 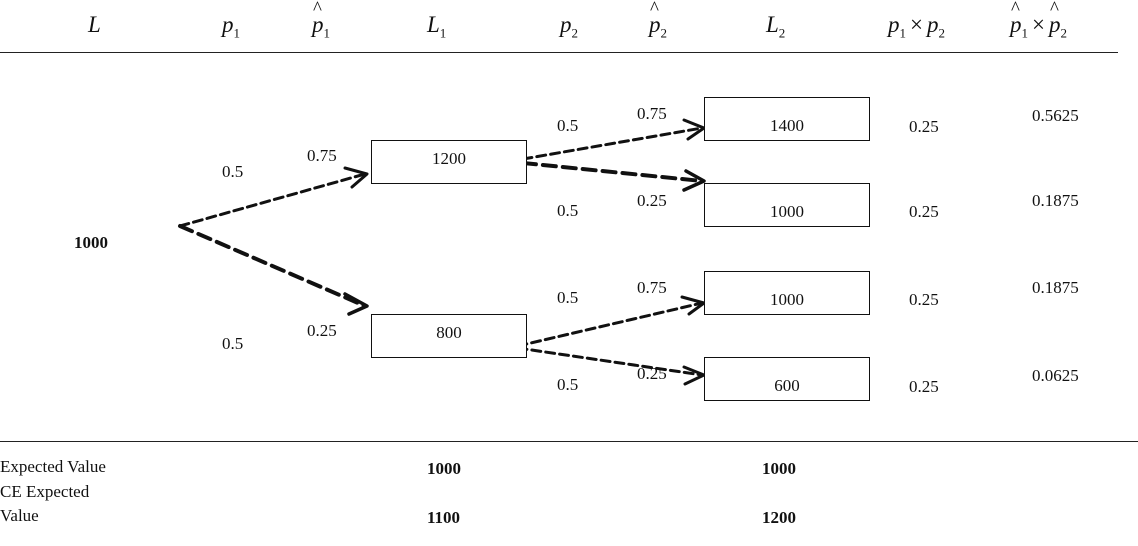 What do you see at coordinates (916, 26) in the screenshot?
I see `header-p1-times-p2: p1 × p2` at bounding box center [916, 26].